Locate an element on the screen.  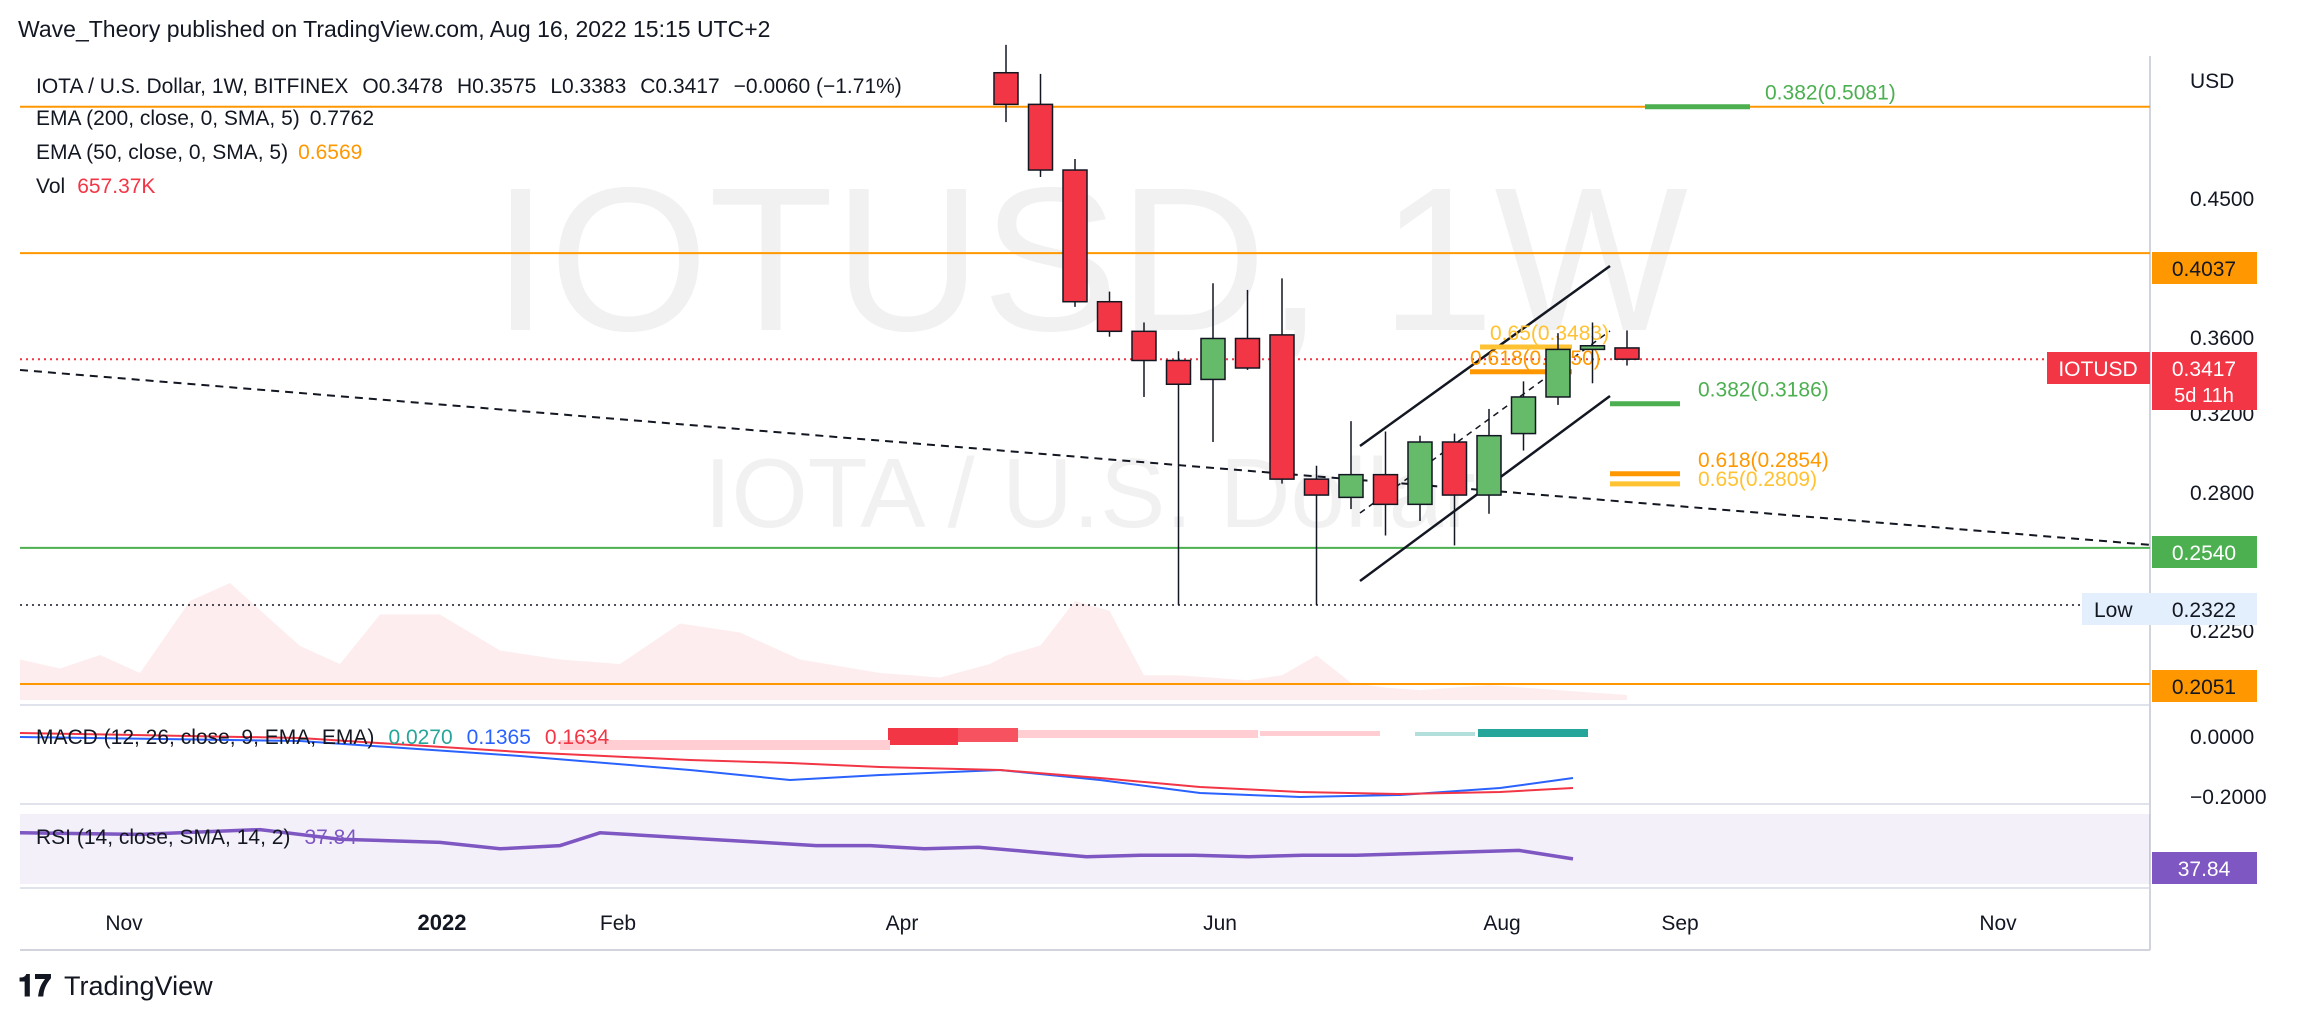
fib-label-0: 0.382(0.5081) is located at coordinates (1830, 93).